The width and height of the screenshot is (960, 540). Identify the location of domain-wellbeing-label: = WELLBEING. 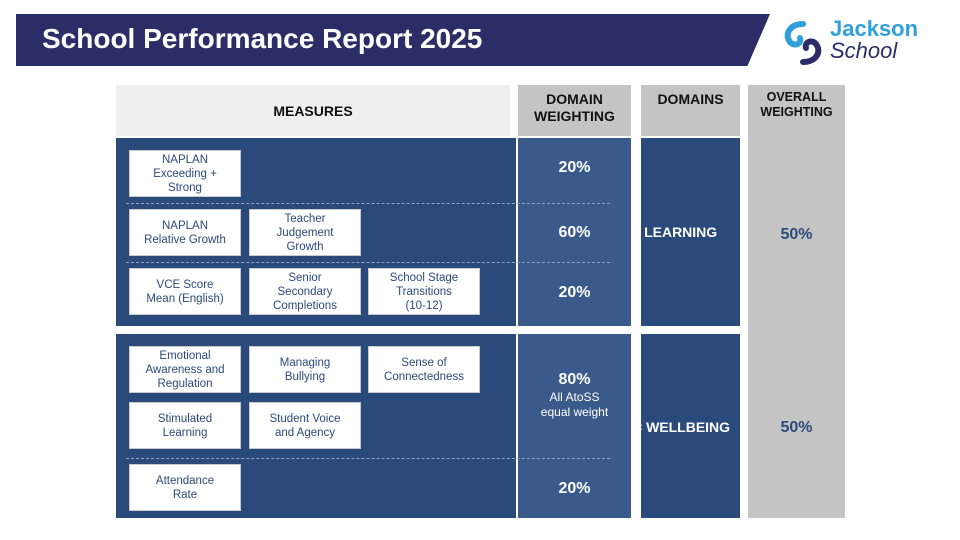
(682, 427).